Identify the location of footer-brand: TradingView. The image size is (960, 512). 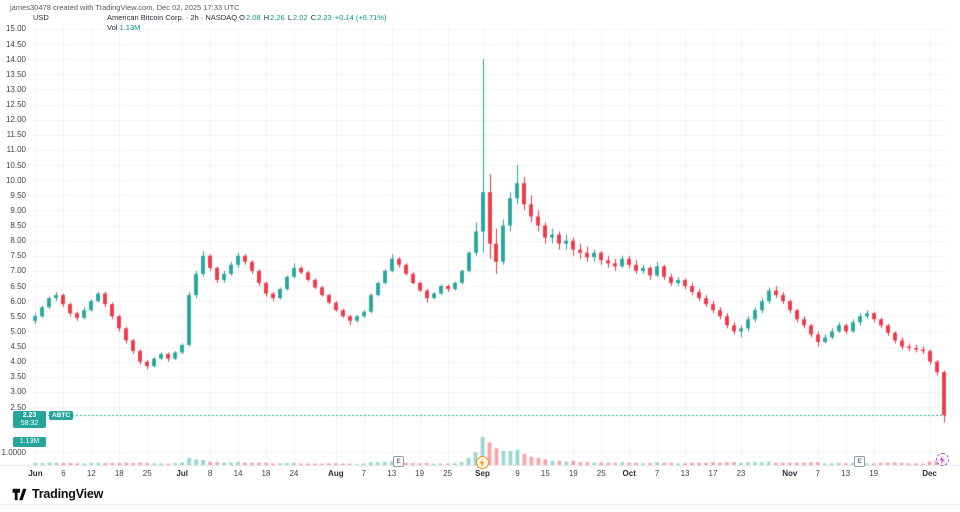
(57, 494).